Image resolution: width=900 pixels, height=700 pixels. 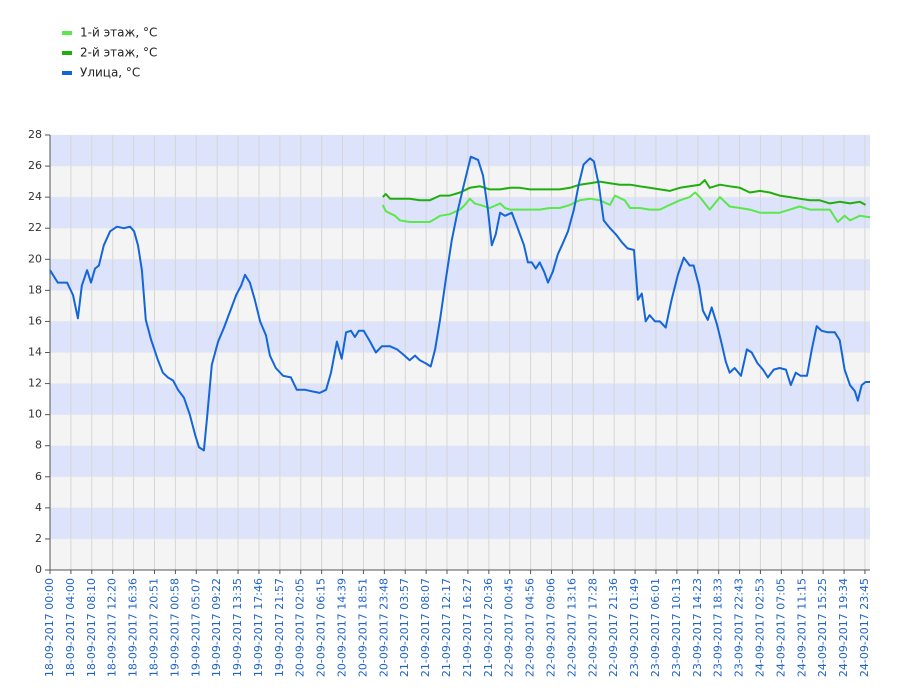 What do you see at coordinates (35, 289) in the screenshot?
I see `y-tick-label: 18` at bounding box center [35, 289].